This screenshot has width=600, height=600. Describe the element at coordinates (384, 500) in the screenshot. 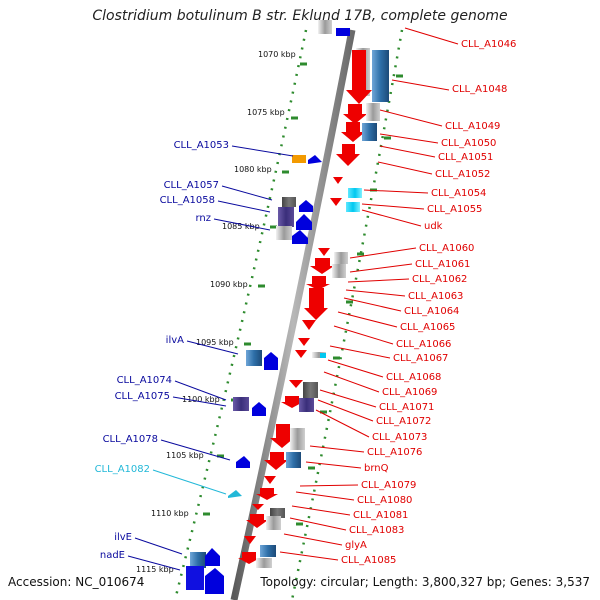

I see `gene-label-right: CLL_A1080` at that location.